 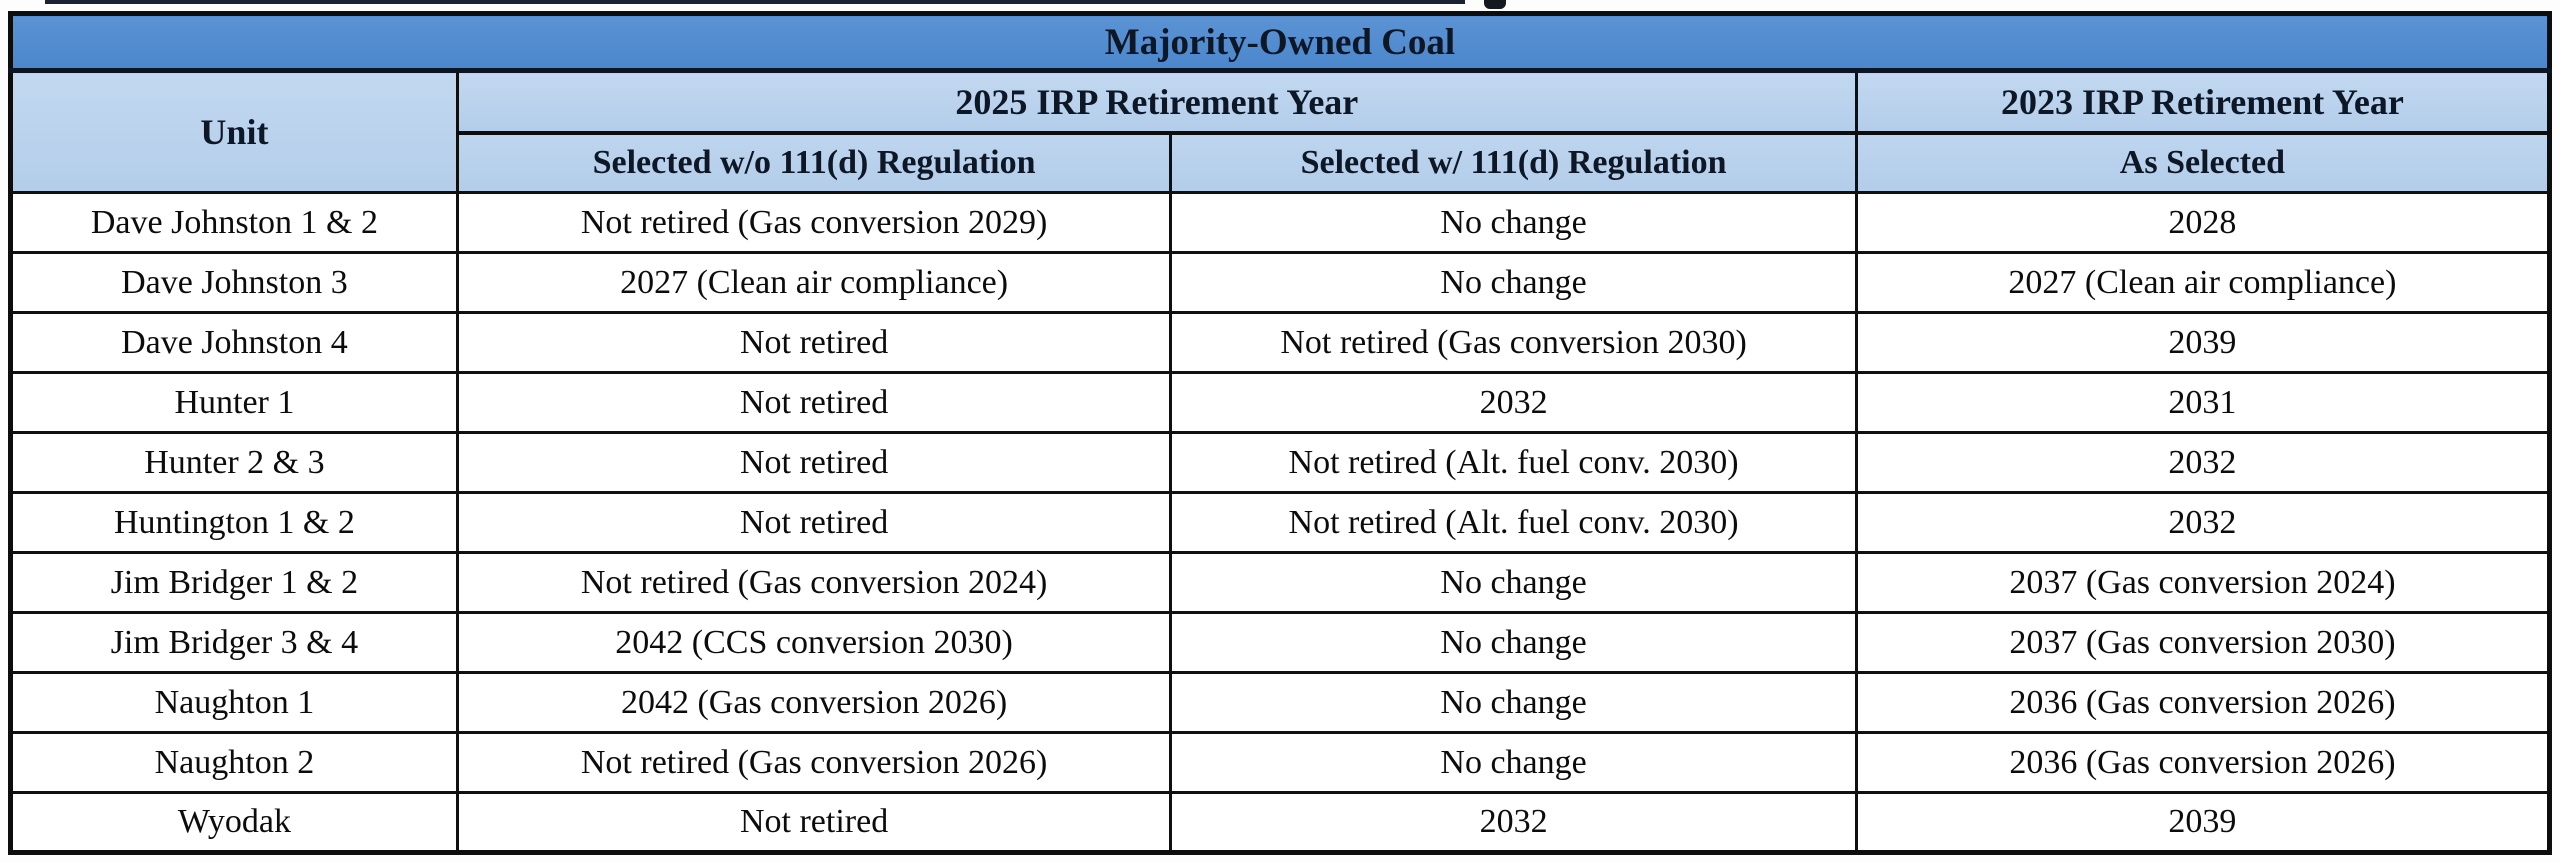 What do you see at coordinates (814, 762) in the screenshot?
I see `retirement-2025-without-111d-cell: Not retired (Gas conversion 2026)` at bounding box center [814, 762].